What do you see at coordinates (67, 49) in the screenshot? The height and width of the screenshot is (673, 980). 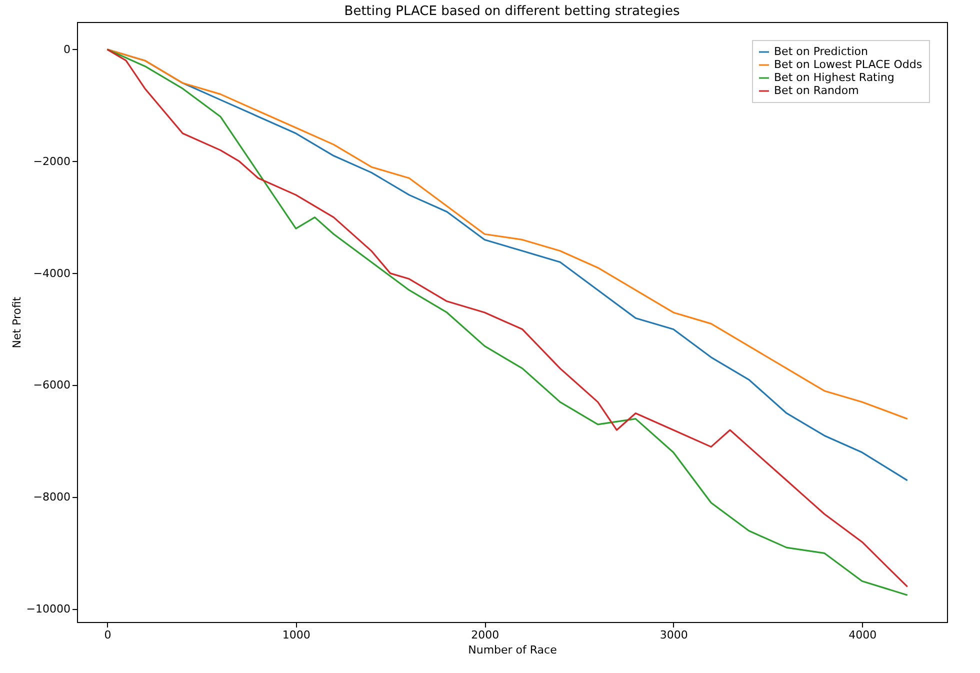 I see `y-tick-label: 0` at bounding box center [67, 49].